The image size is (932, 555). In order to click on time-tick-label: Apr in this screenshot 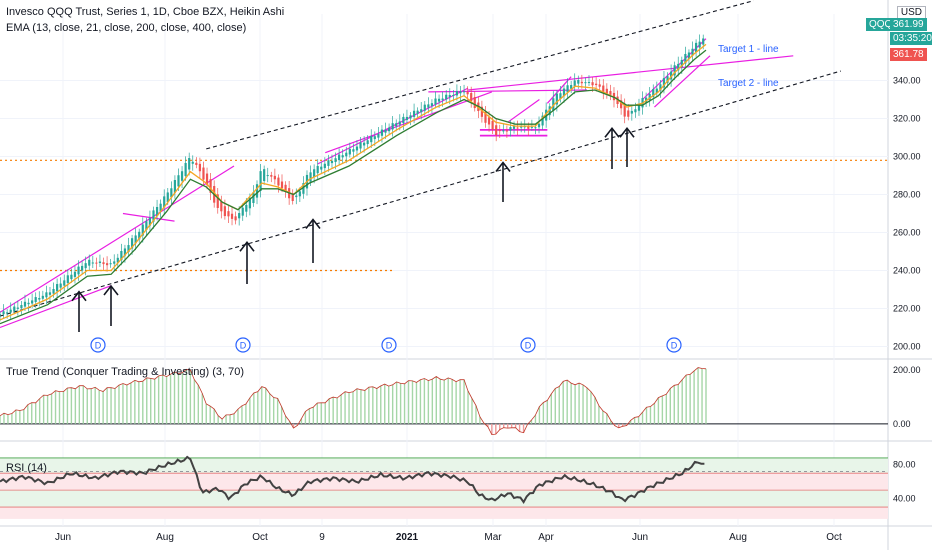, I will do `click(546, 537)`.